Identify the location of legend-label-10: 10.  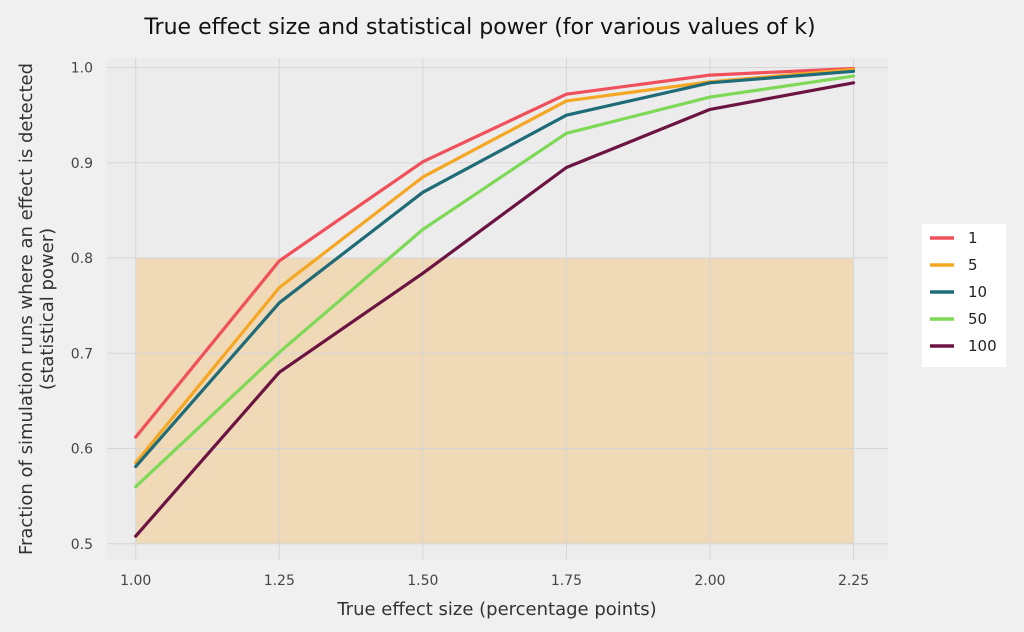
(977, 292).